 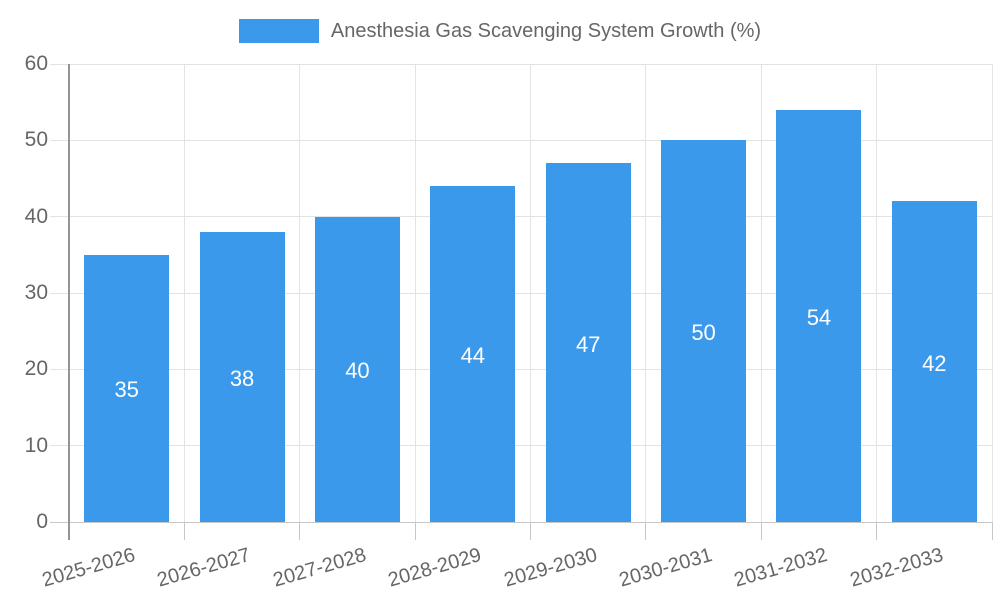 What do you see at coordinates (36, 216) in the screenshot?
I see `y-tick-label: 40` at bounding box center [36, 216].